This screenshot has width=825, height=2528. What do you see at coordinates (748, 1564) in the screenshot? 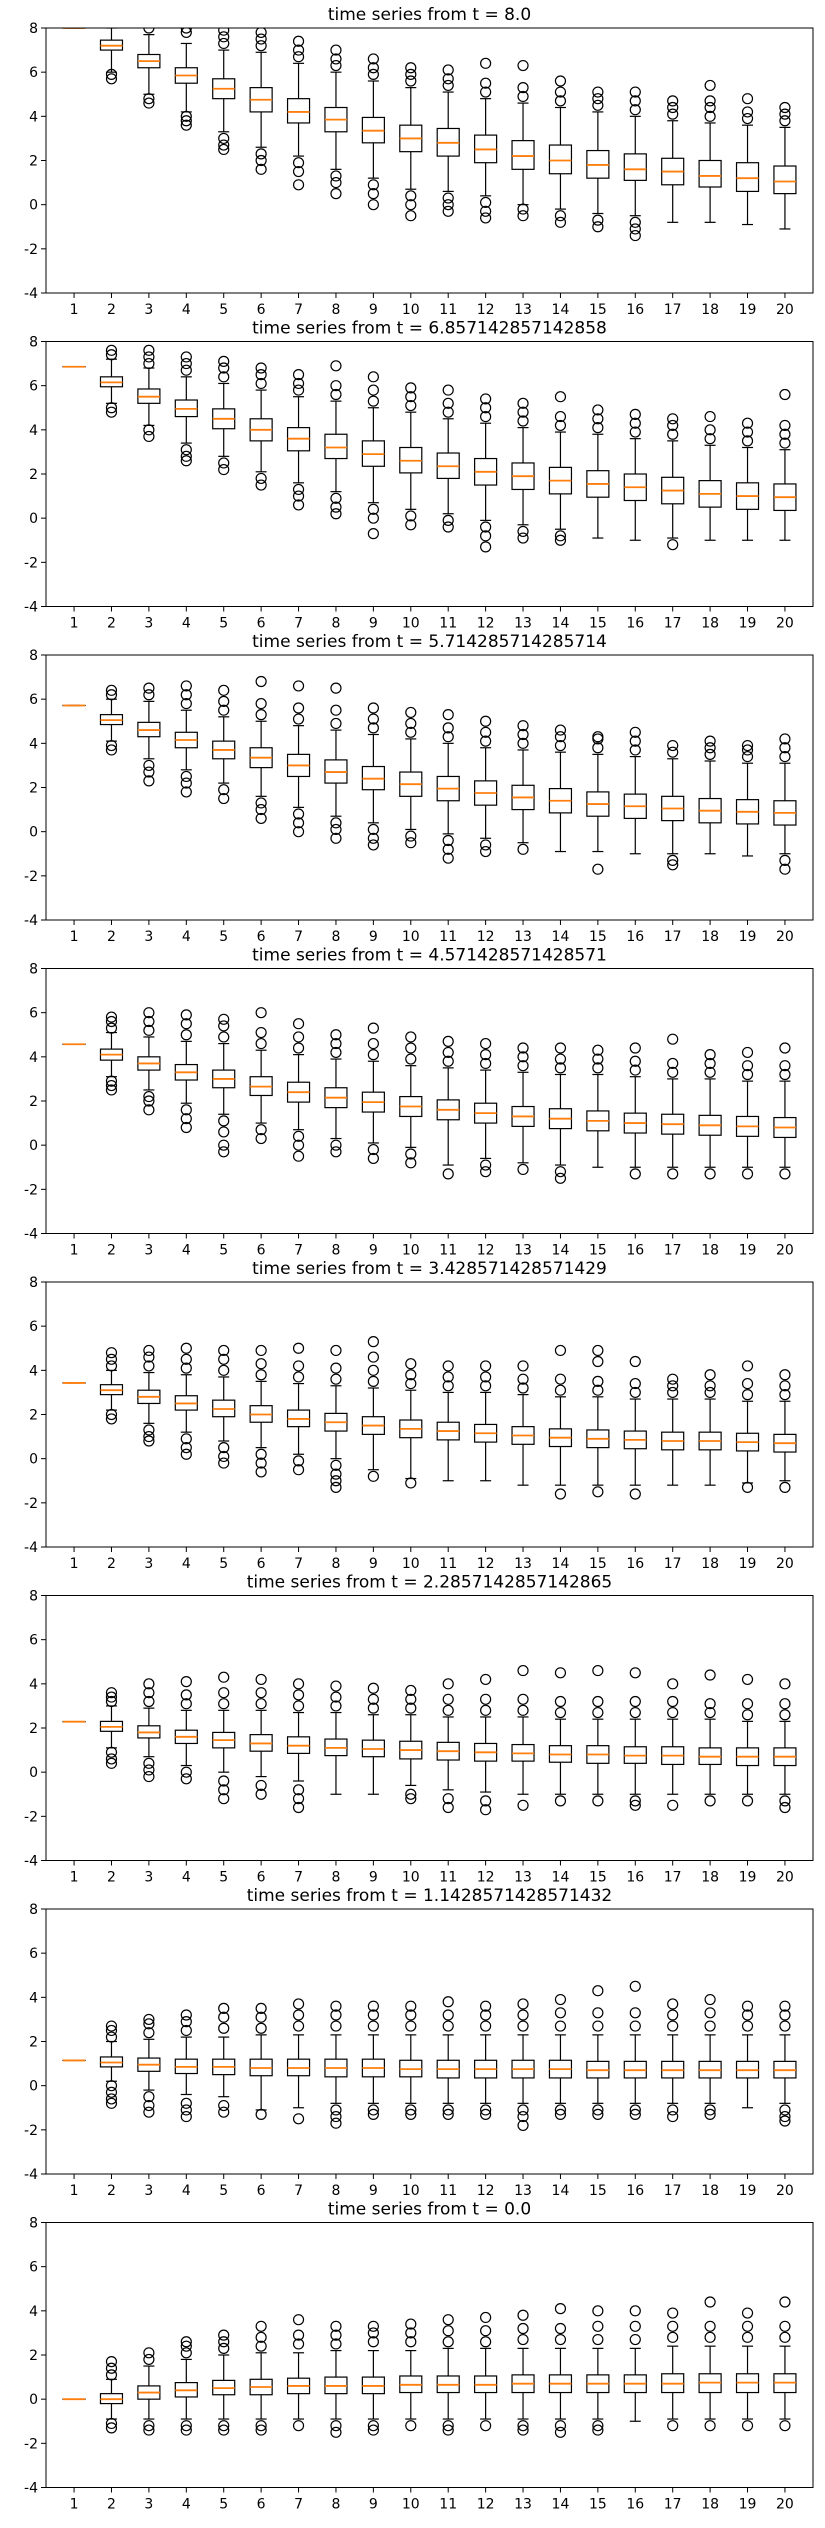
I see `x-tick-label: 19` at bounding box center [748, 1564].